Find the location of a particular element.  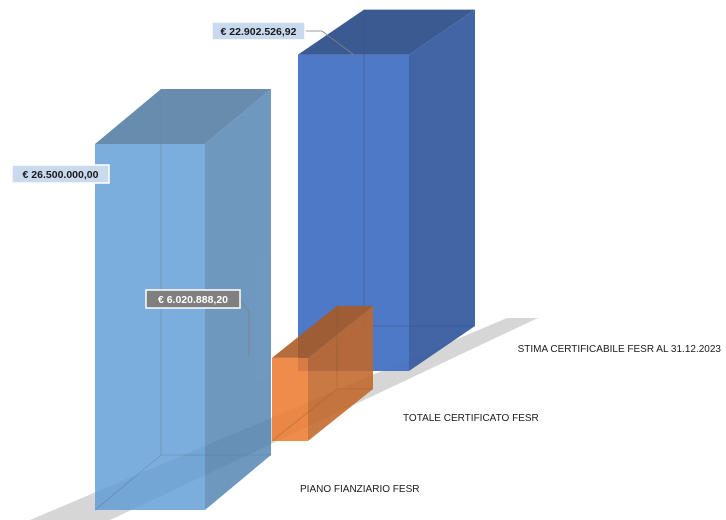

bar-1-front is located at coordinates (150, 327).